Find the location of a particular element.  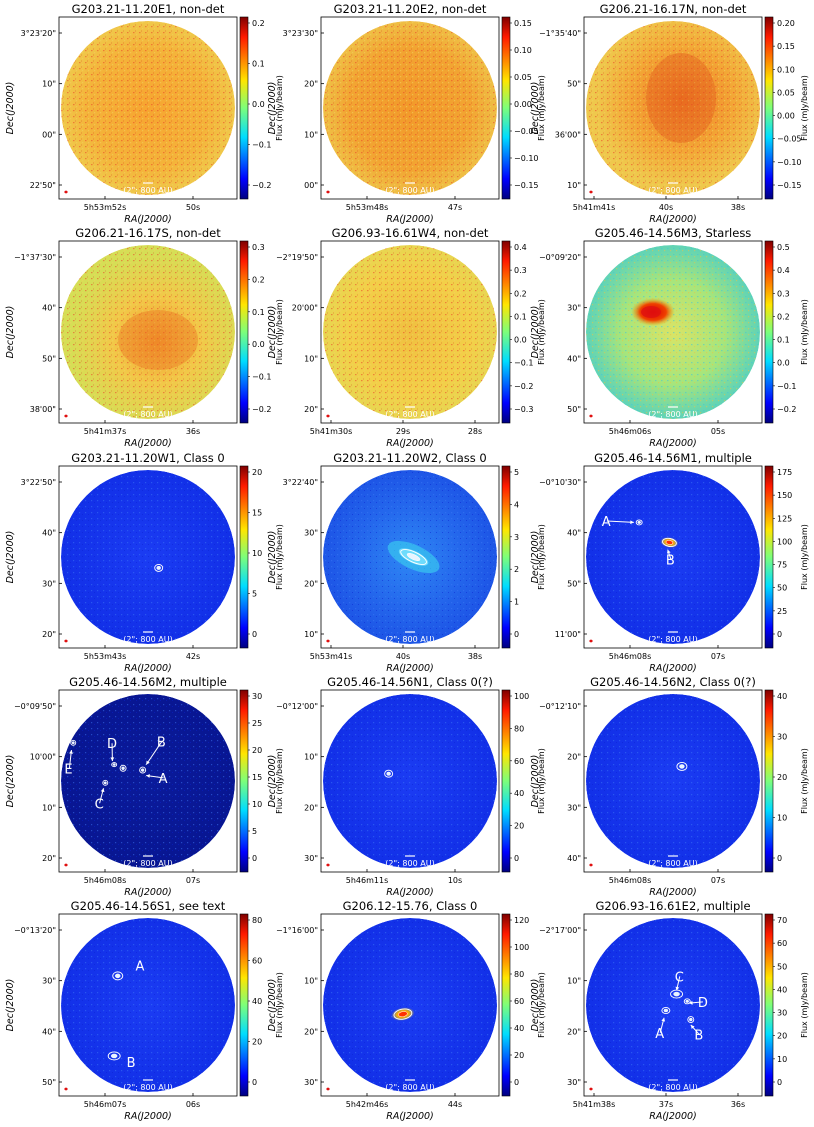

y-tick-label: 3°23'20" is located at coordinates (38, 33).